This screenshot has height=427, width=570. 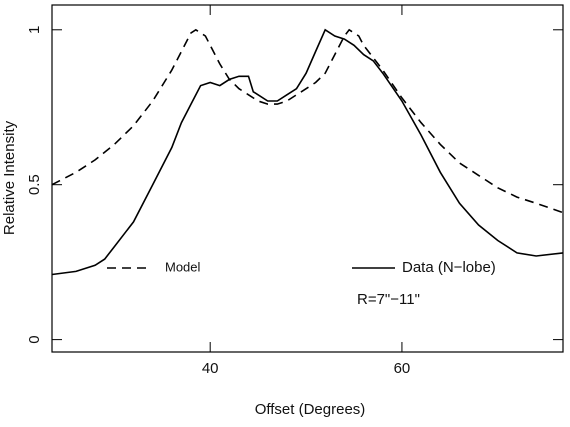 I want to click on x-tick-label: 40, so click(x=210, y=368).